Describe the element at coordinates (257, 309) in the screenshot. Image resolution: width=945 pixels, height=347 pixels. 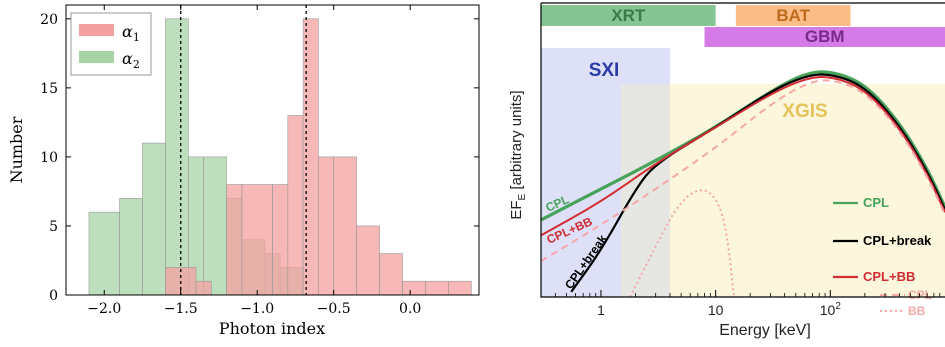
I see `x-tick-label: −1.0` at that location.